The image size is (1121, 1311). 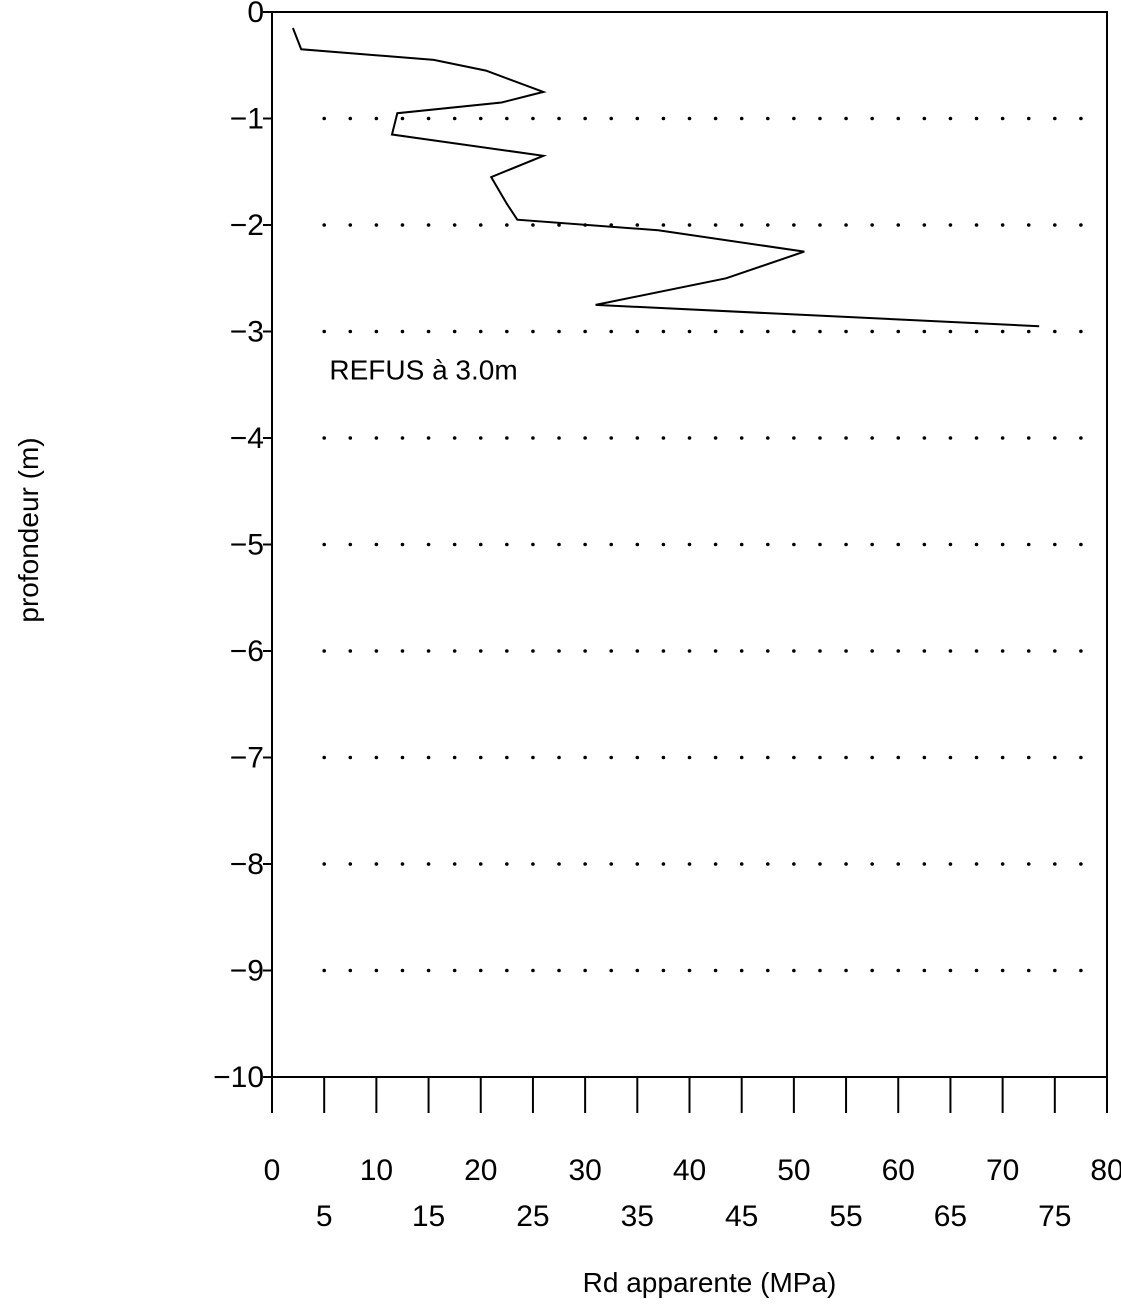 I want to click on x-tick-label: 25, so click(x=532, y=1216).